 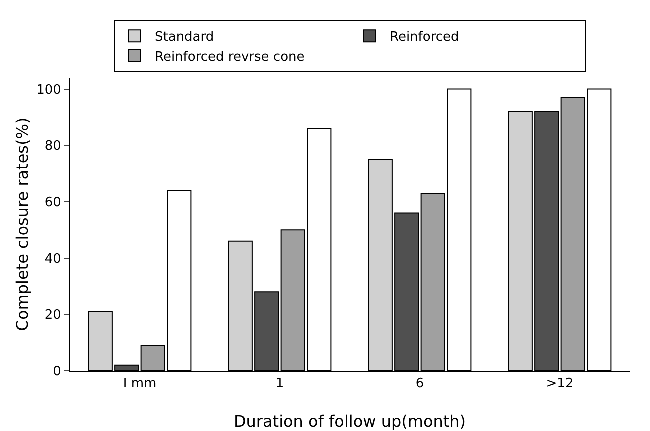 I want to click on x-axis-title: Duration of follow up(month), so click(x=350, y=421).